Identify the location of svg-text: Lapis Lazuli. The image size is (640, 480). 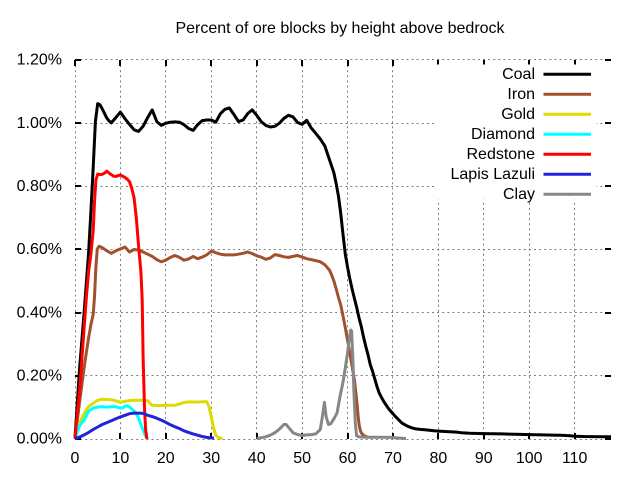
(493, 174).